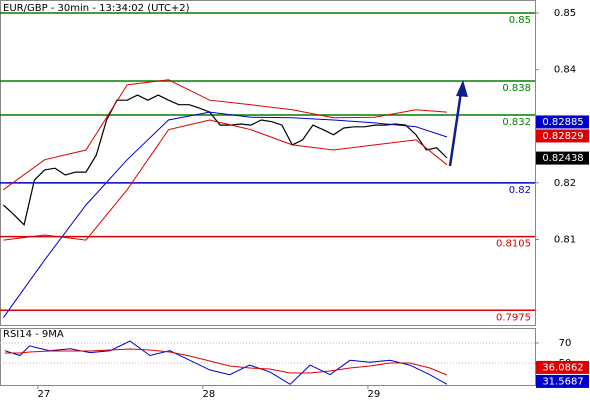  What do you see at coordinates (96, 8) in the screenshot?
I see `chart-title: EUR/GBP - 30min - 13:34:02 (UTC+2)` at bounding box center [96, 8].